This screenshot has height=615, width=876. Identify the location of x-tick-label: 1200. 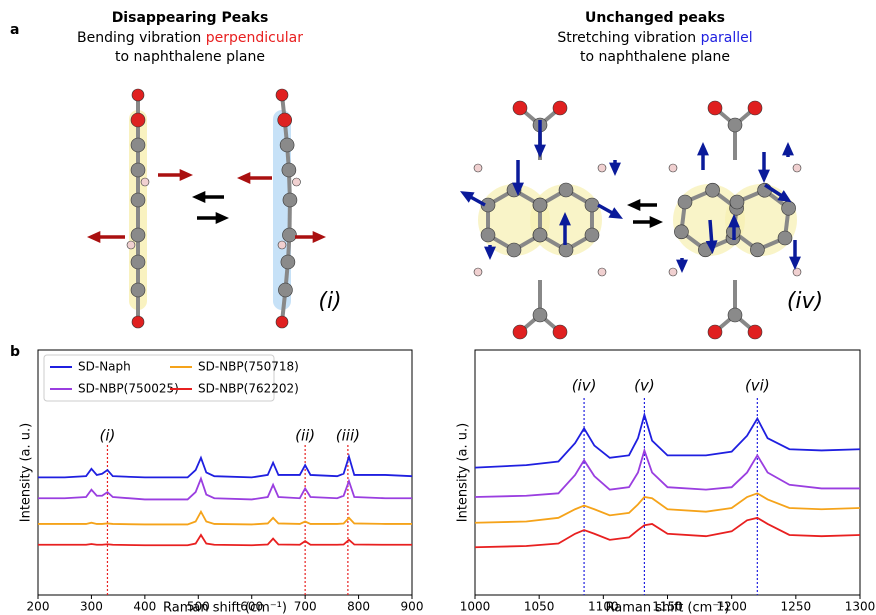
(731, 607).